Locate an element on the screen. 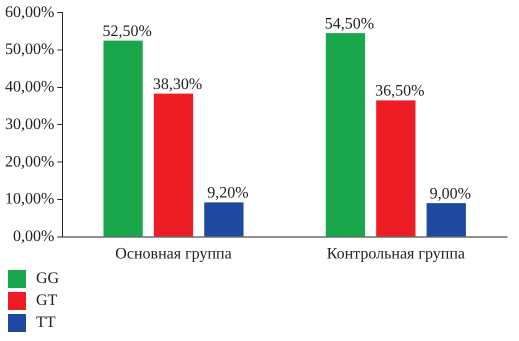  data-label: 52,50% is located at coordinates (127, 31).